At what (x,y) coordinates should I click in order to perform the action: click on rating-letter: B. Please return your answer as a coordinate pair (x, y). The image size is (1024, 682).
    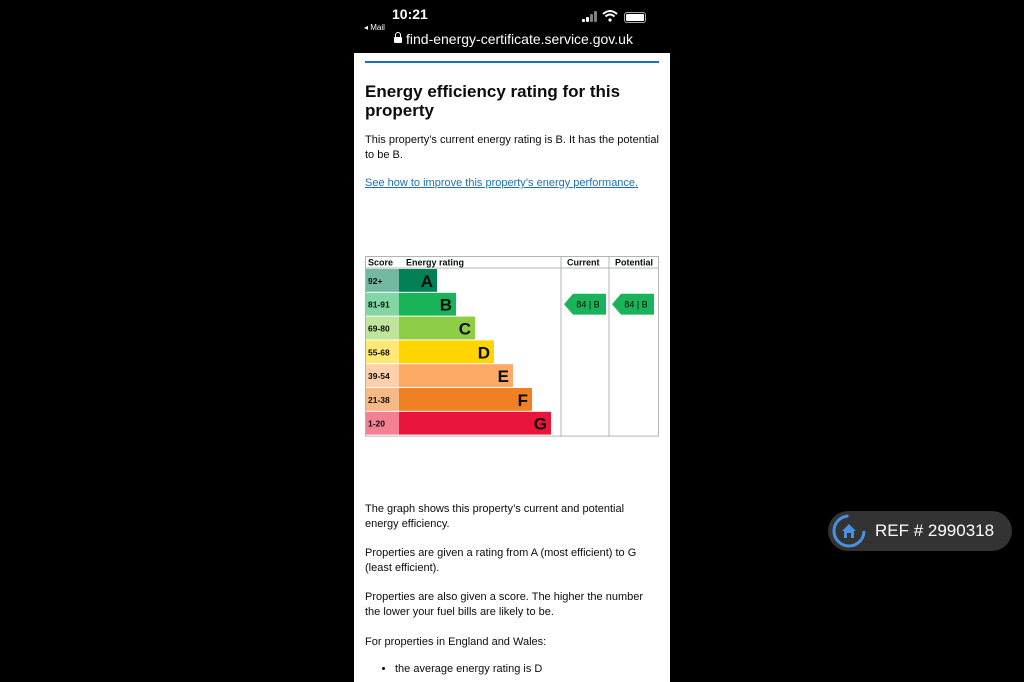
    Looking at the image, I should click on (446, 305).